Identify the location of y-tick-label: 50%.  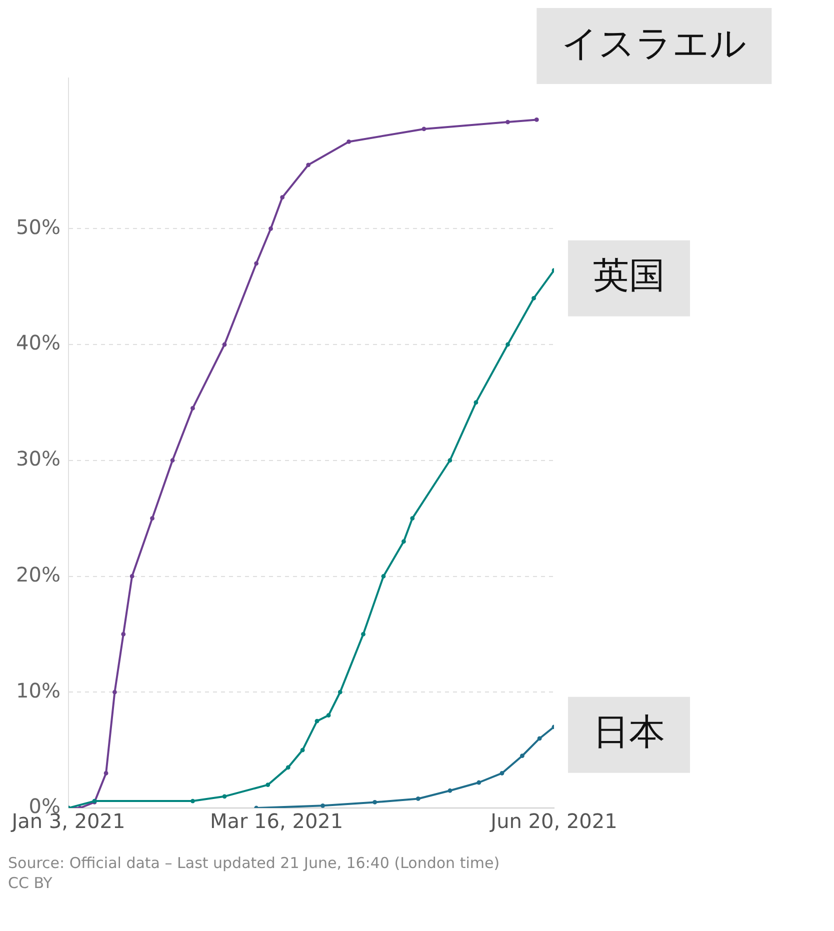
(38, 226).